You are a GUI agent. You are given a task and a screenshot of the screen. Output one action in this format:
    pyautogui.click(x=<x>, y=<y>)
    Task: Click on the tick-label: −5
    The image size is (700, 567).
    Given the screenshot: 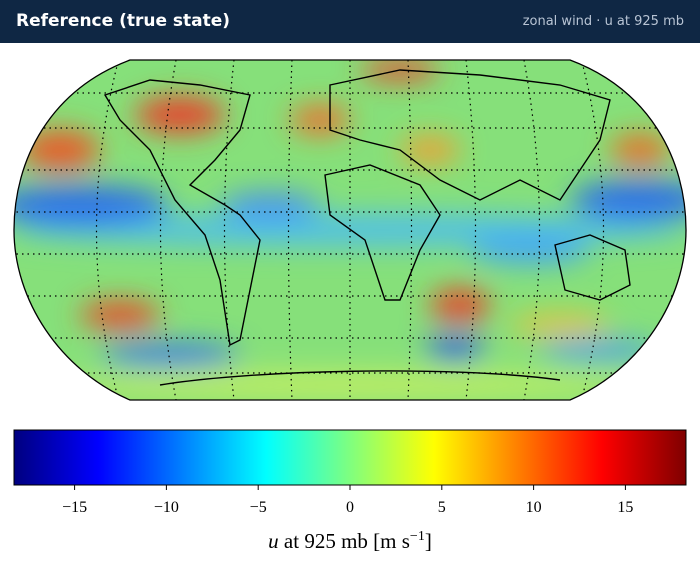 What is the action you would take?
    pyautogui.click(x=258, y=507)
    